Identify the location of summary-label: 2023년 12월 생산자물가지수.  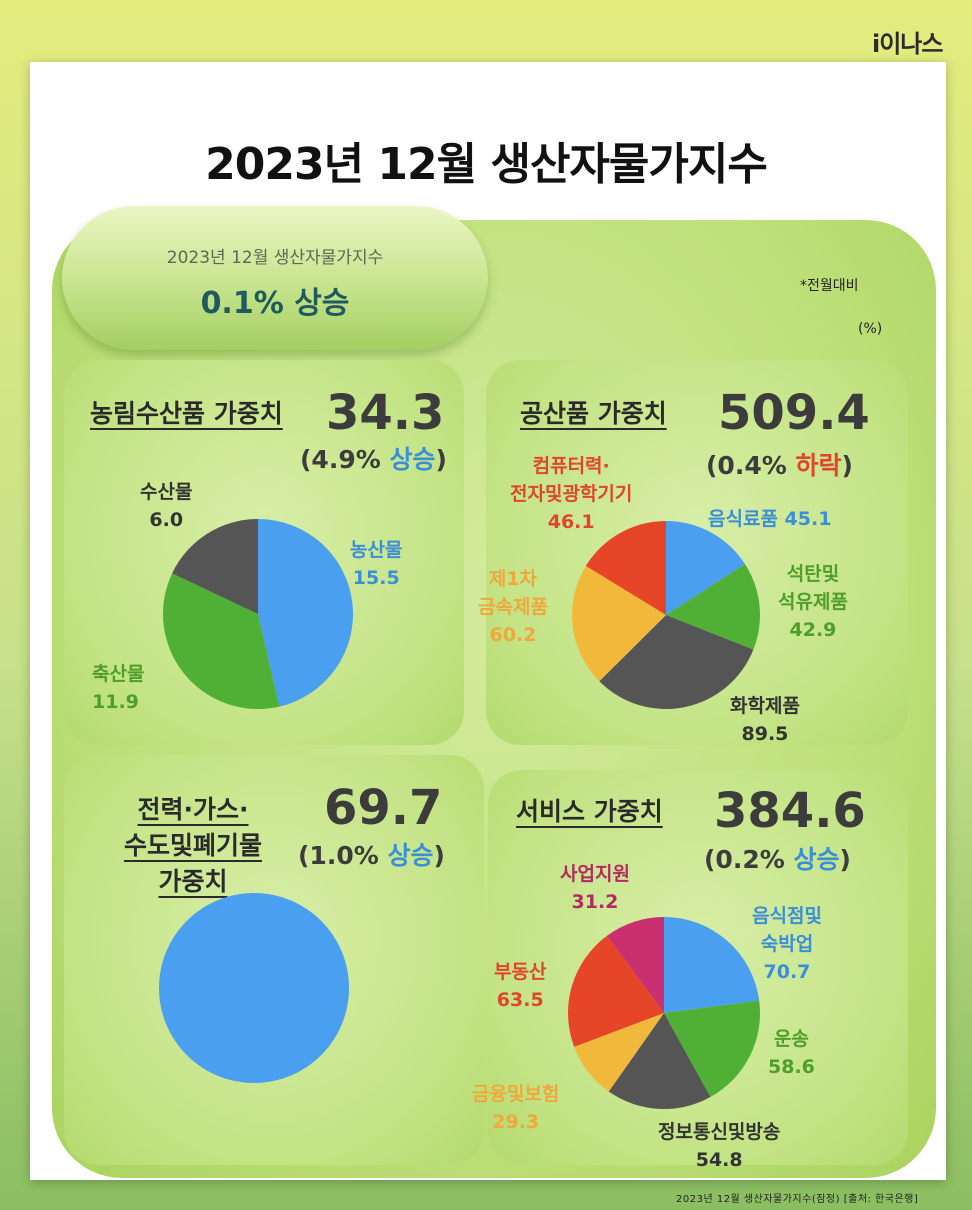
(275, 258).